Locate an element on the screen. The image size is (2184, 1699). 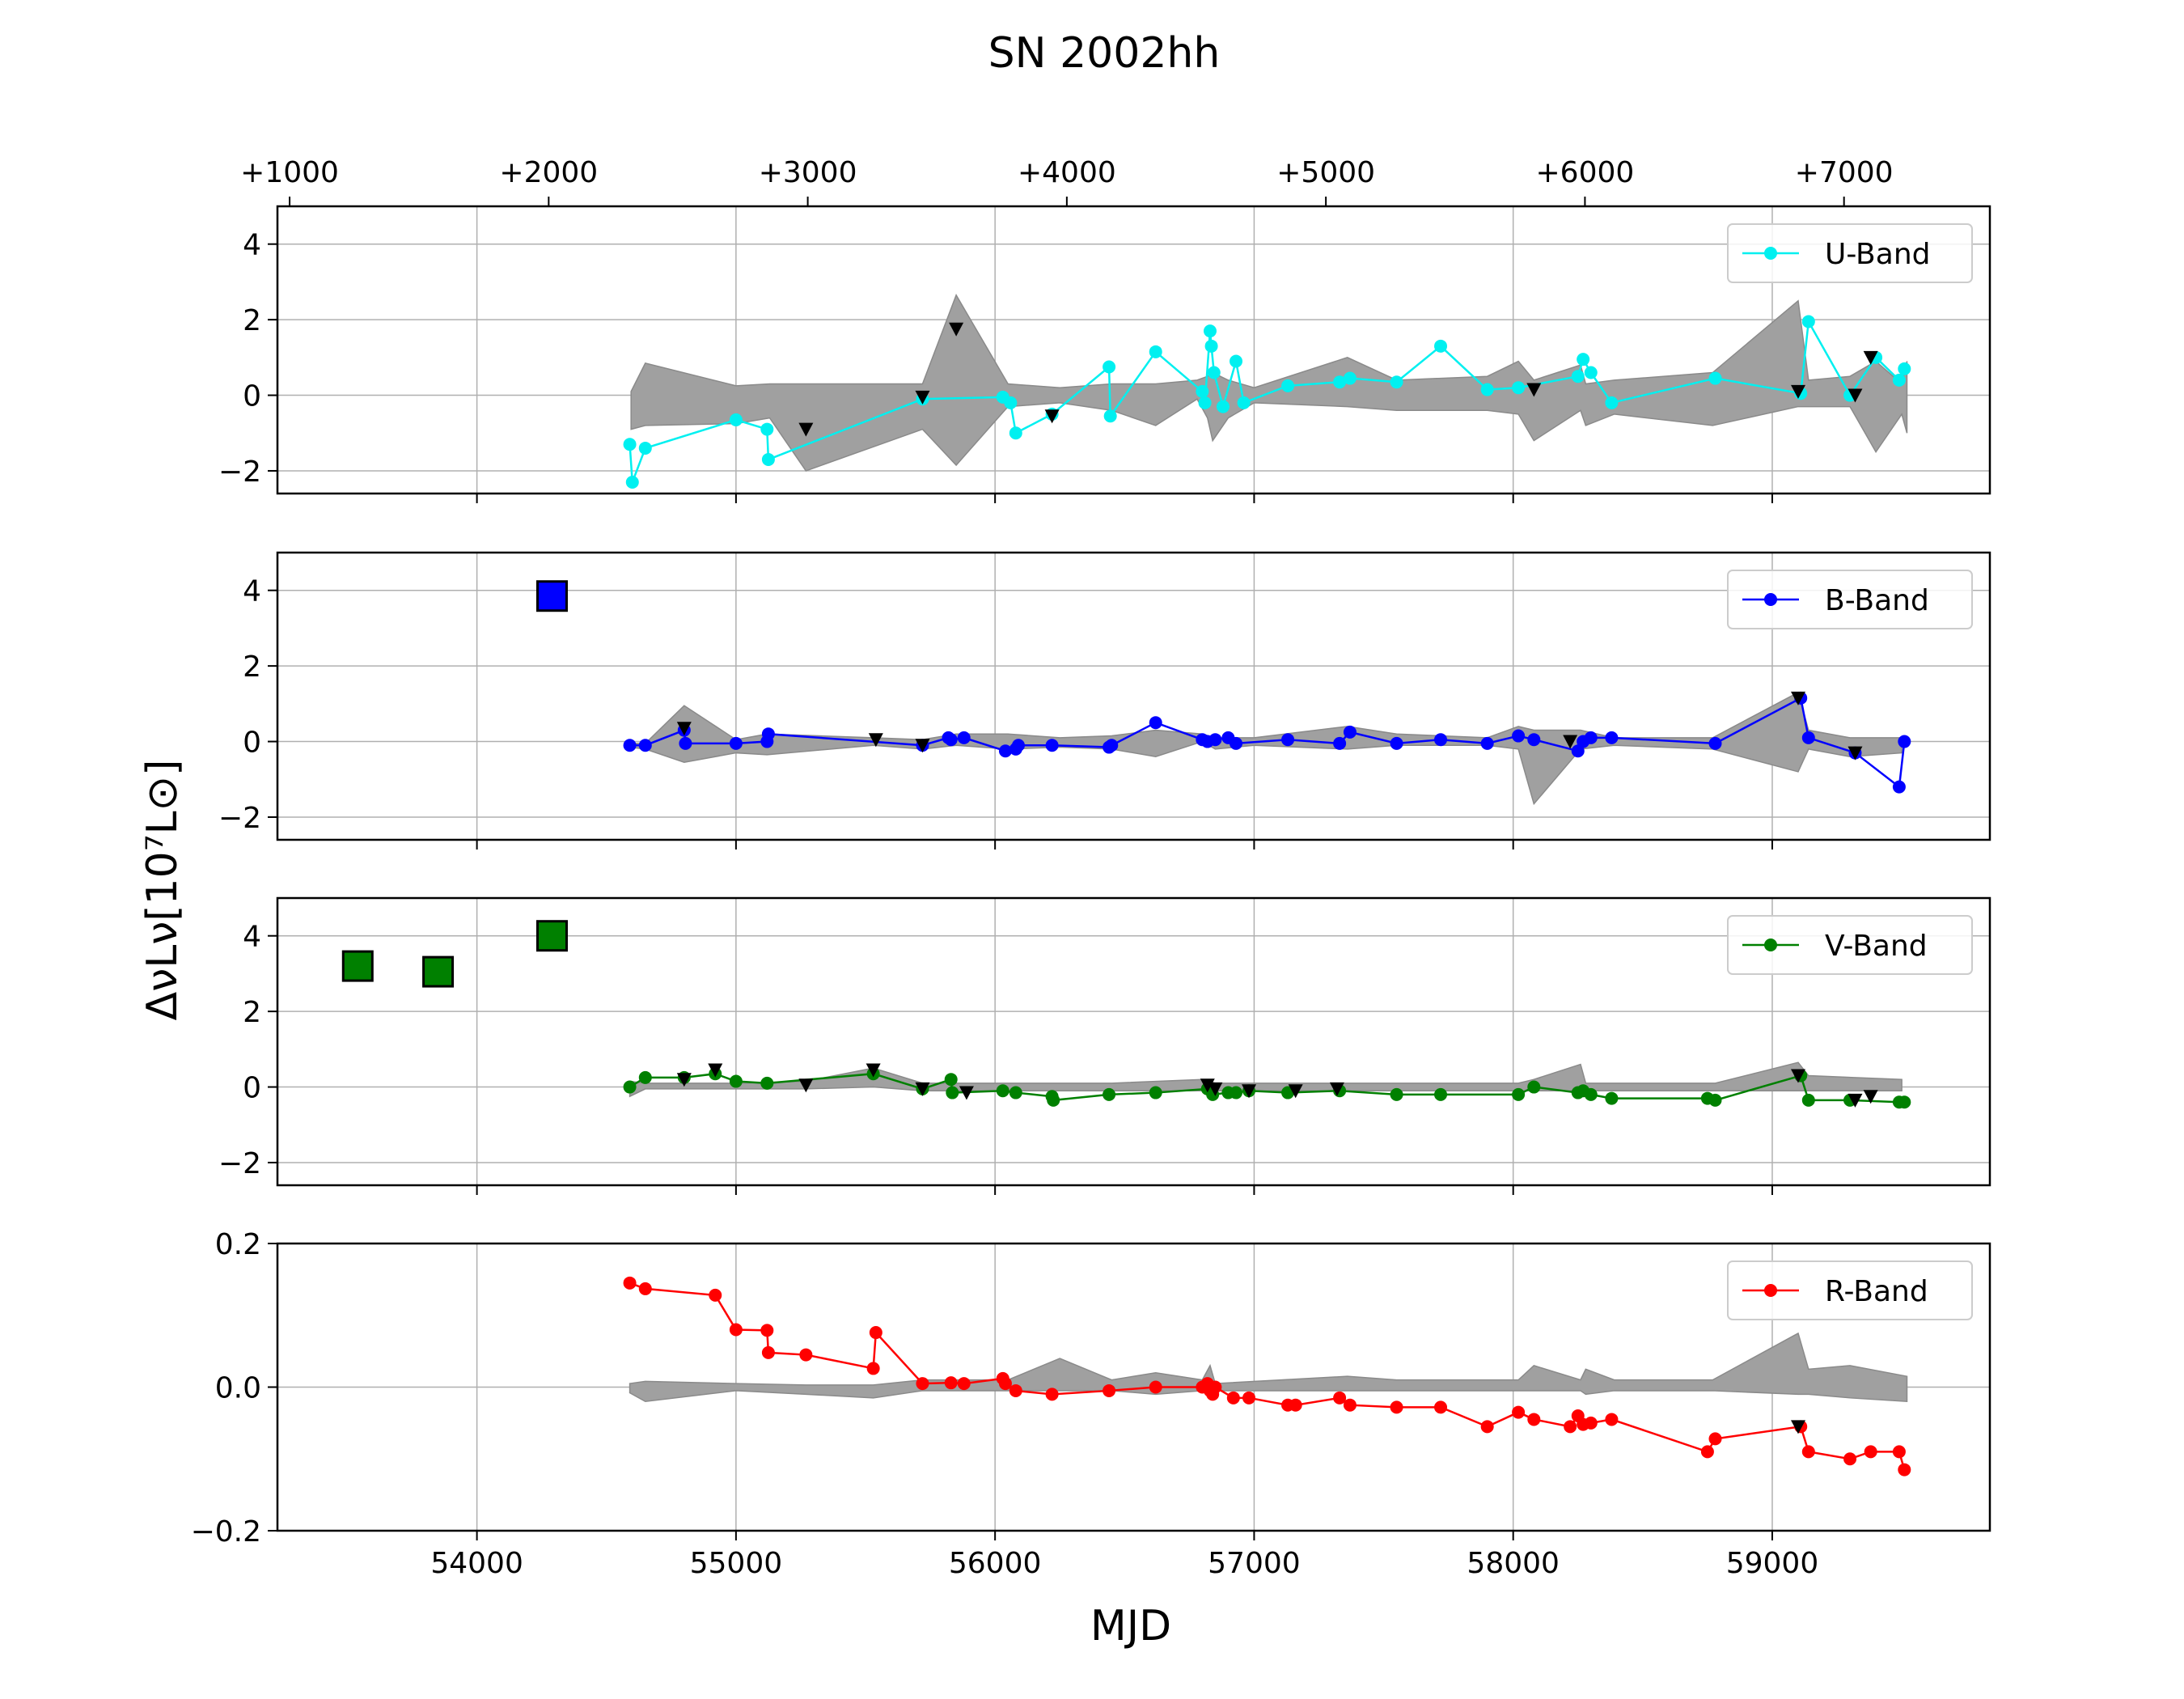
uncertainty-band is located at coordinates (1269, 383).